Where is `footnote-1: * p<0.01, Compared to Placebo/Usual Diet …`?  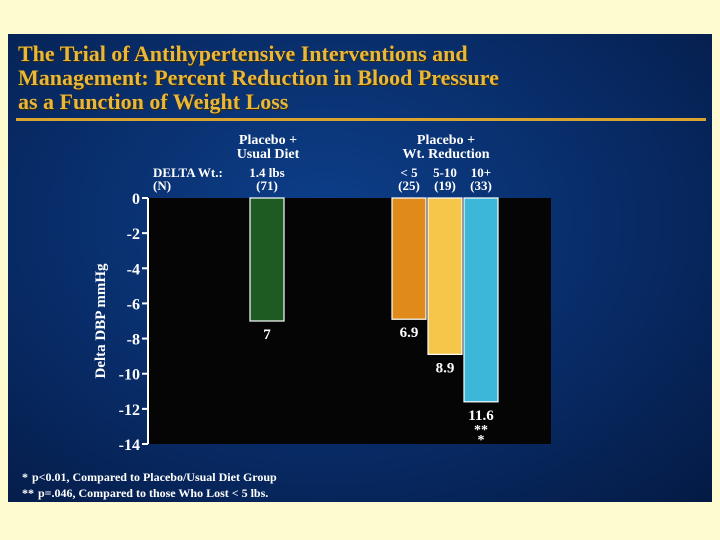
footnote-1: * p<0.01, Compared to Placebo/Usual Diet … is located at coordinates (149, 477).